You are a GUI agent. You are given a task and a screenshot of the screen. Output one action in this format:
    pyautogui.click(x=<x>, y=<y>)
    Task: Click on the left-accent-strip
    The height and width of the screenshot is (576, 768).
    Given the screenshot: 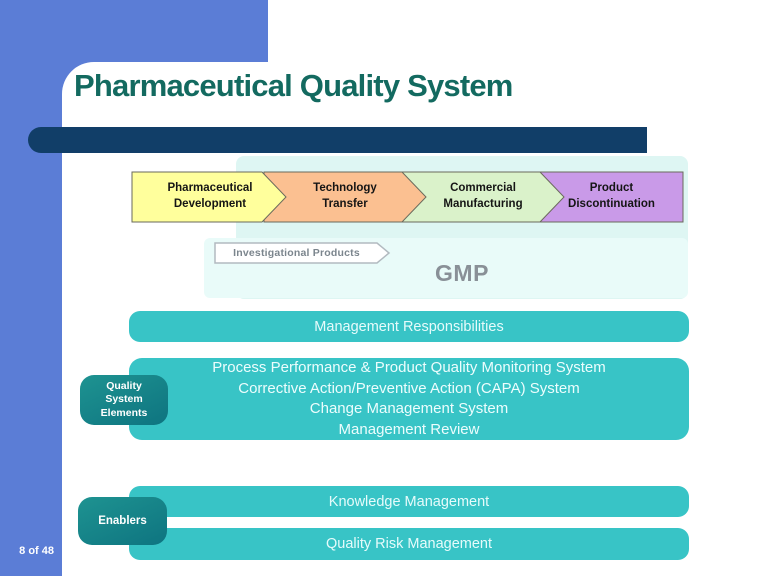 What is the action you would take?
    pyautogui.click(x=31, y=288)
    